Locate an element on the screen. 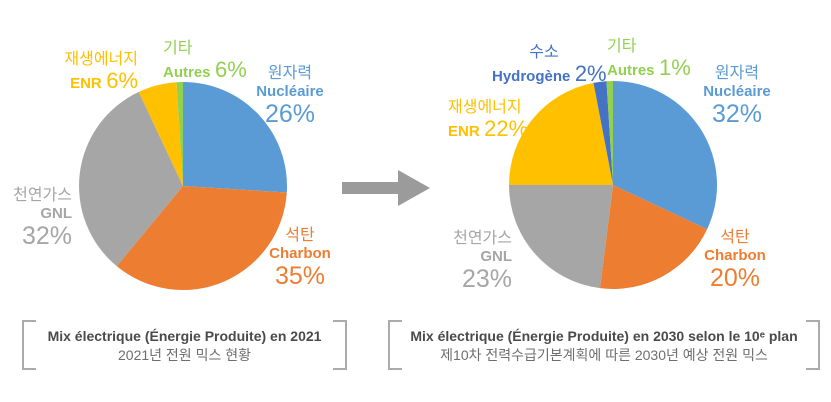 This screenshot has width=831, height=402. label-percent: 1% is located at coordinates (674, 67).